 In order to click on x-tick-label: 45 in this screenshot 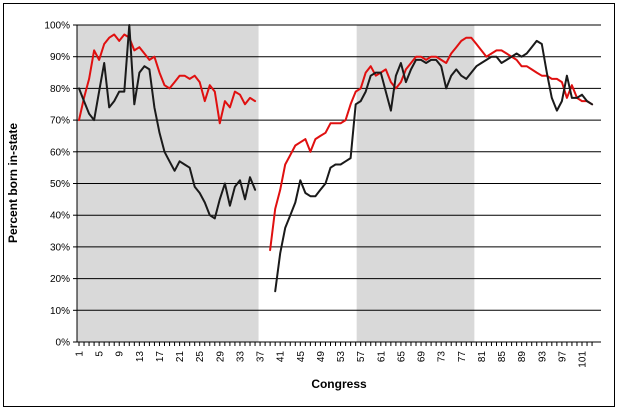, I will do `click(301, 357)`.